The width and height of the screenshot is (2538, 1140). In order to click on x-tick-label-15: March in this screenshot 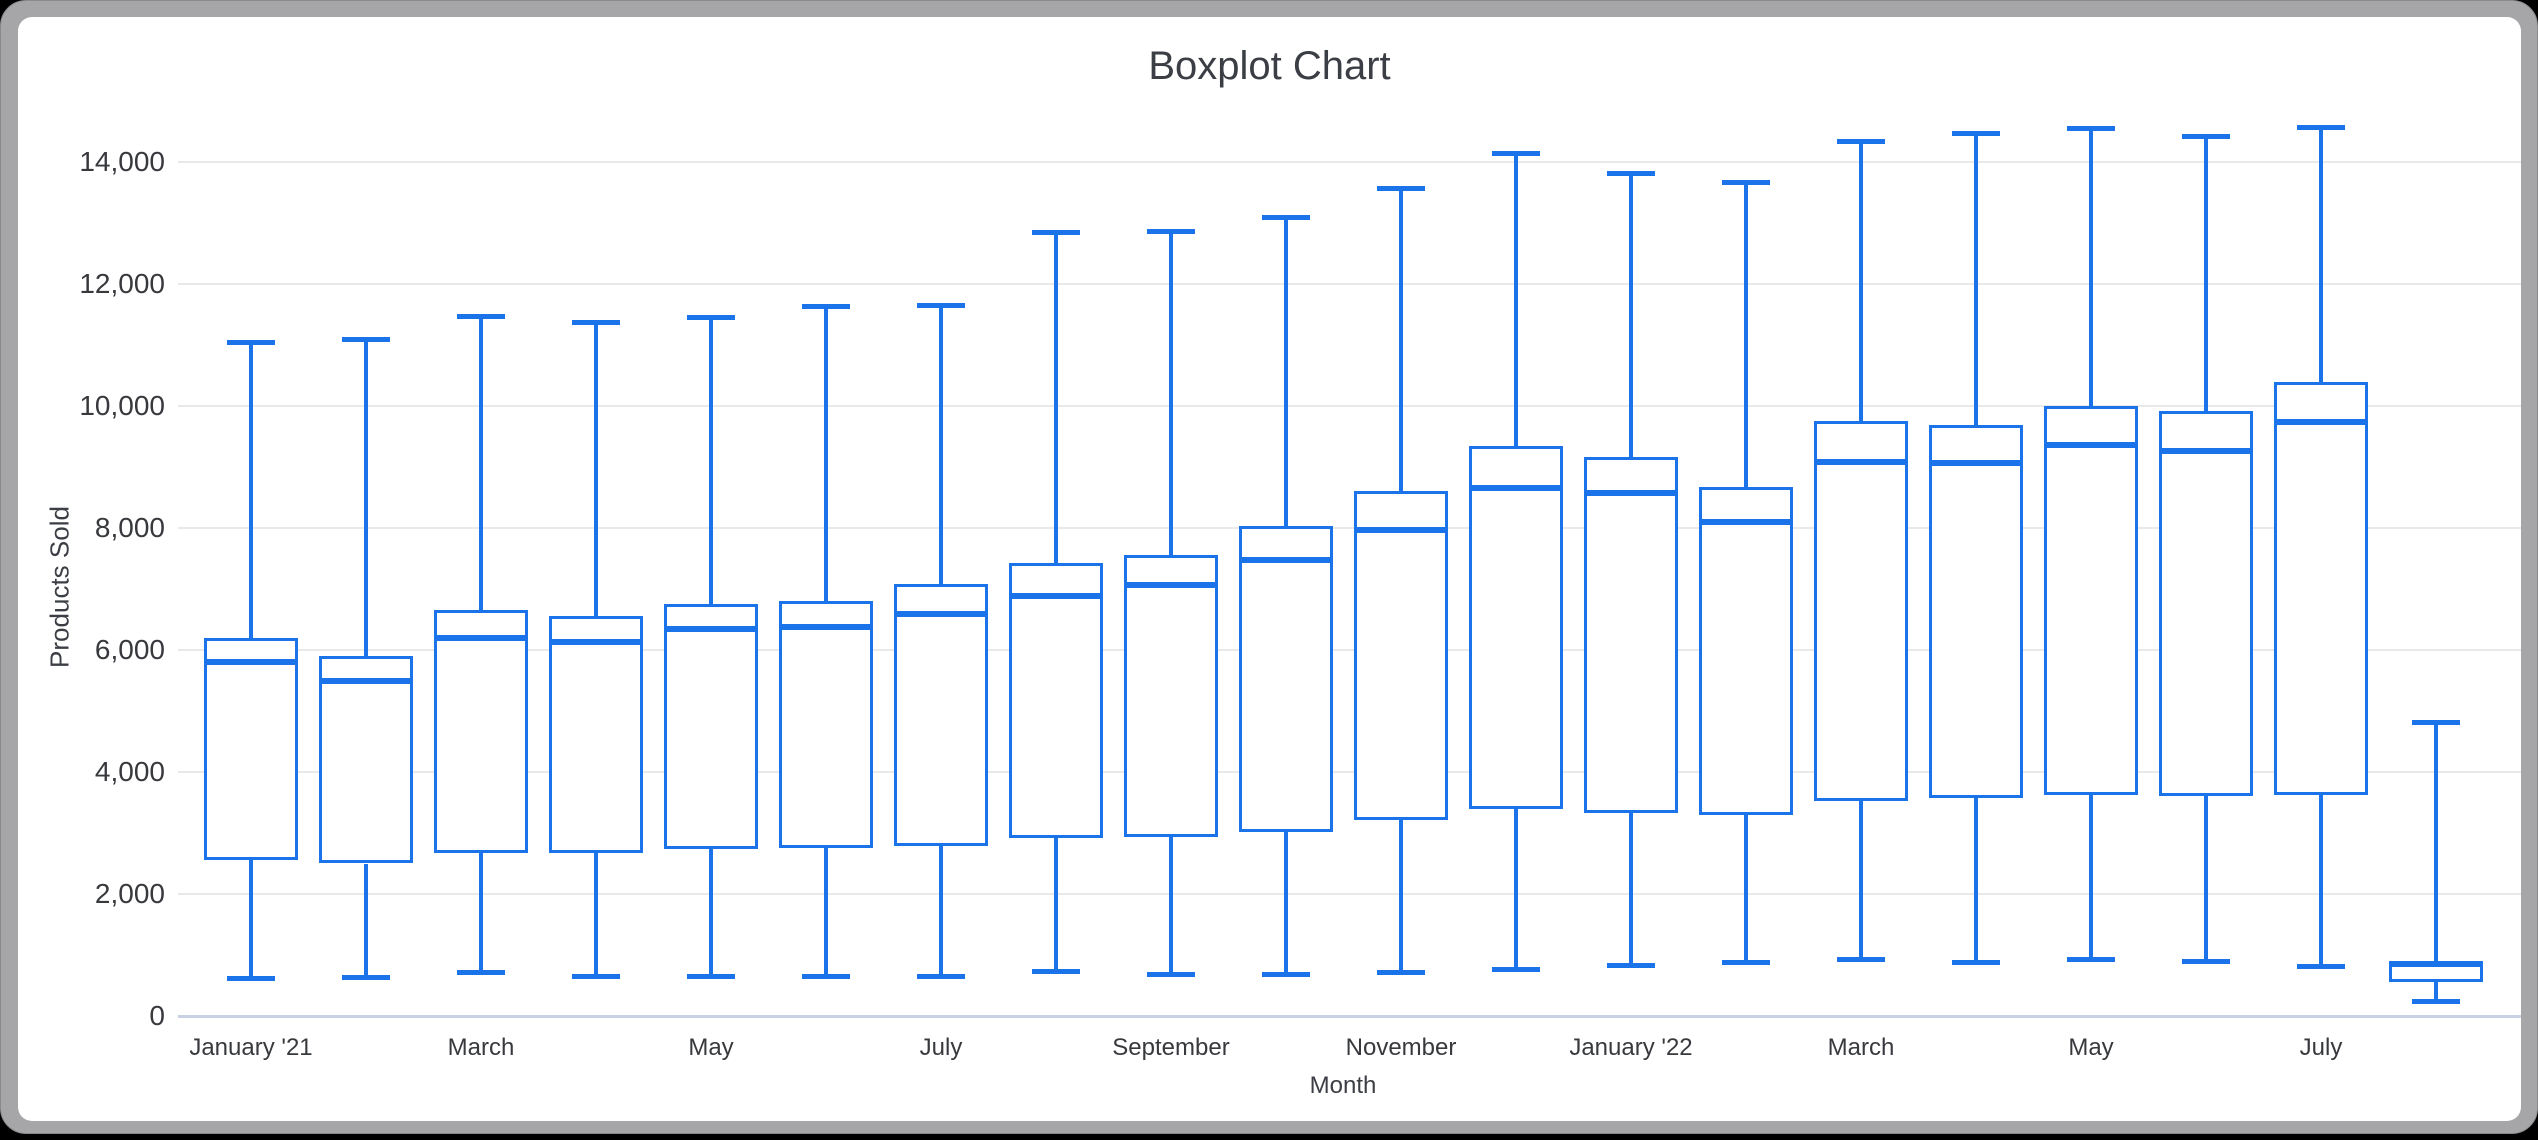, I will do `click(1861, 1047)`.